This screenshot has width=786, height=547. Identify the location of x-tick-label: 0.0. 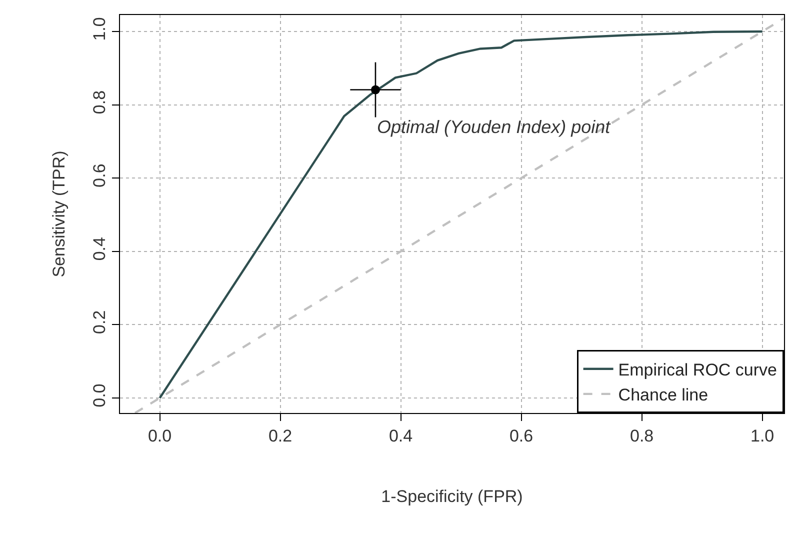
(160, 436).